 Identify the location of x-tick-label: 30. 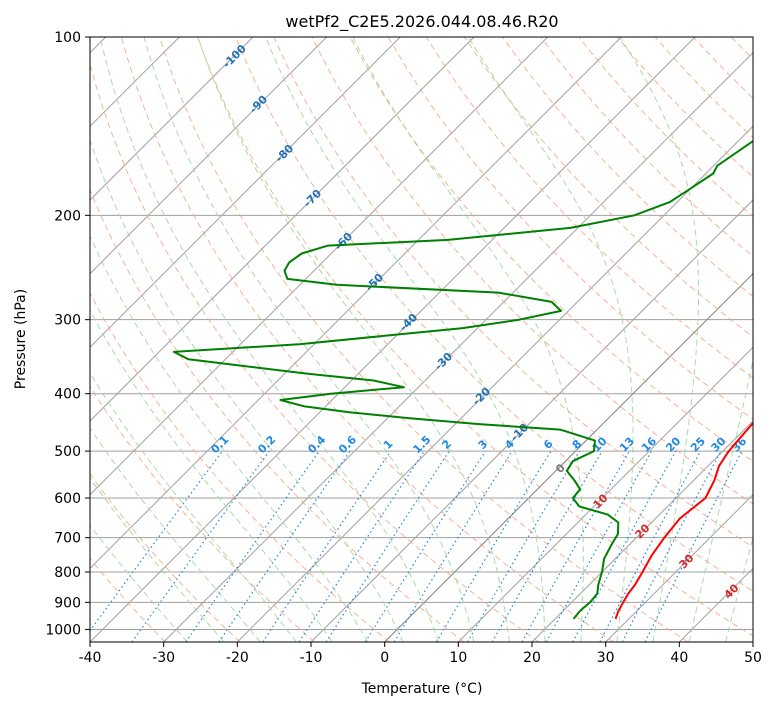
(606, 658).